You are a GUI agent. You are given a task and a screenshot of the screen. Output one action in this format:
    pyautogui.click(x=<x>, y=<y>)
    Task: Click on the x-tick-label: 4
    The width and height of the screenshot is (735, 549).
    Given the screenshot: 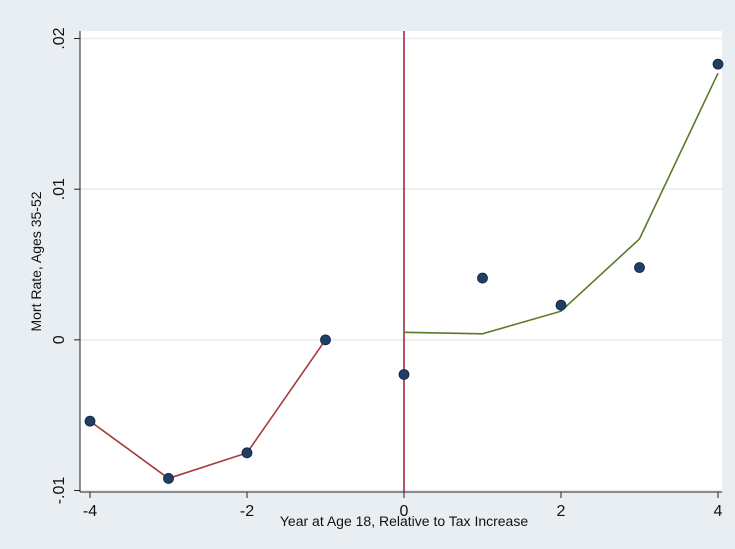 What is the action you would take?
    pyautogui.click(x=718, y=511)
    